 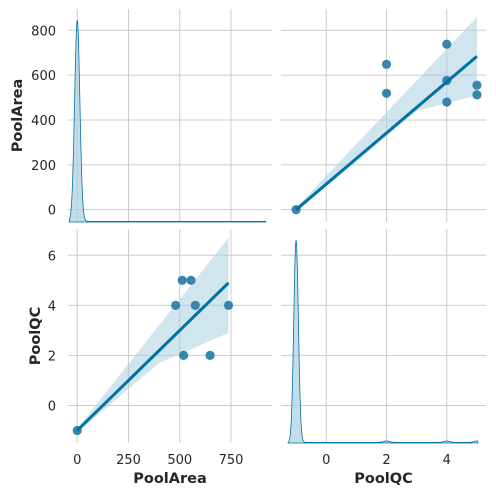 What do you see at coordinates (36, 336) in the screenshot?
I see `y-axis-label: PoolQC` at bounding box center [36, 336].